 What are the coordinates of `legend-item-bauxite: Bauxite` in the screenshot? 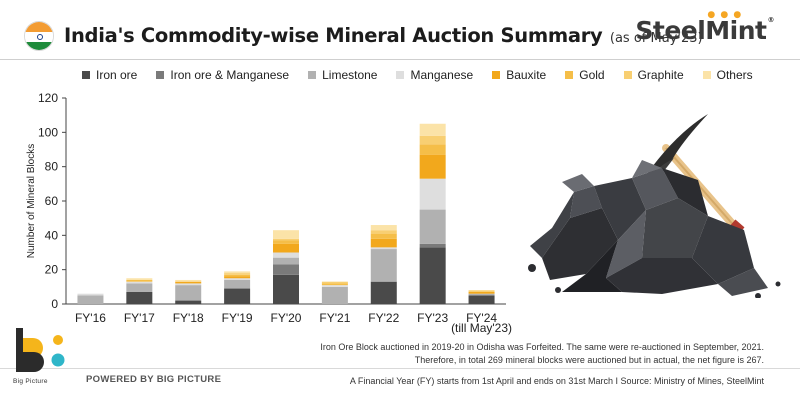 It's located at (519, 75).